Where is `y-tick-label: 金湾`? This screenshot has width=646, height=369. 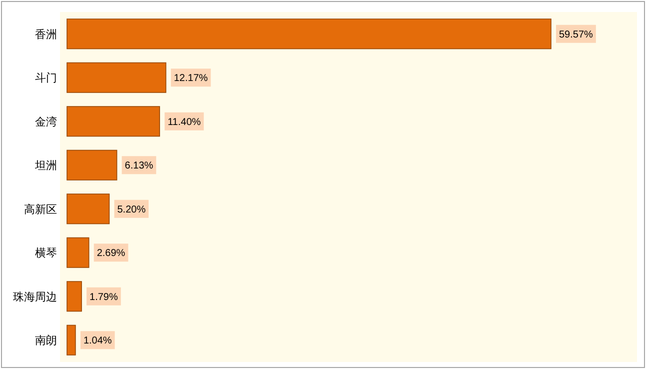
y-tick-label: 金湾 is located at coordinates (46, 121).